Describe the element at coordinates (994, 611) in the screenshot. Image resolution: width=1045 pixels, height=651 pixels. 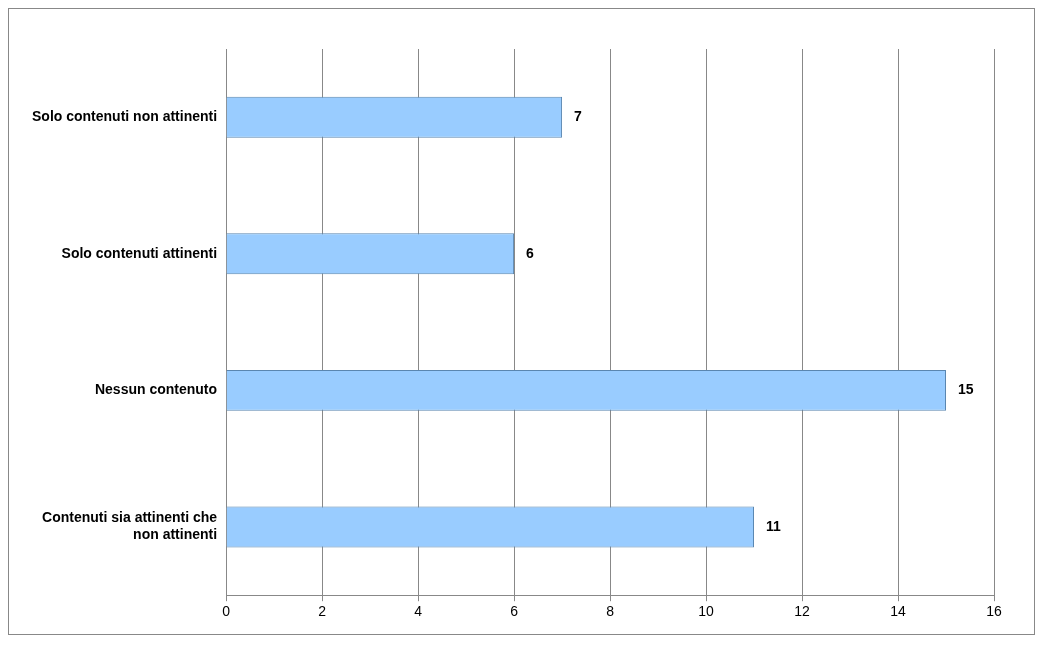
I see `x-tick-label: 16` at that location.